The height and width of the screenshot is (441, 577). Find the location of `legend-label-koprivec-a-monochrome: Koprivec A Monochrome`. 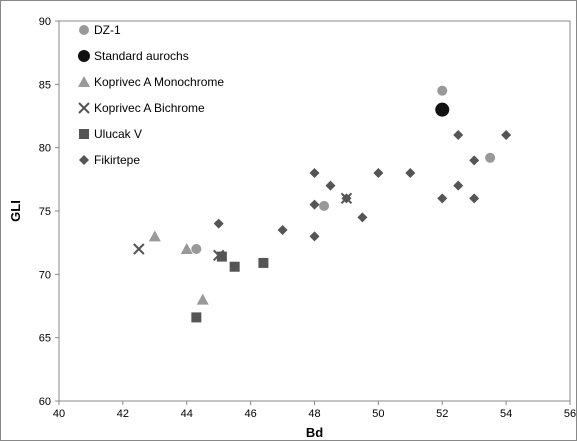

legend-label-koprivec-a-monochrome: Koprivec A Monochrome is located at coordinates (159, 82).